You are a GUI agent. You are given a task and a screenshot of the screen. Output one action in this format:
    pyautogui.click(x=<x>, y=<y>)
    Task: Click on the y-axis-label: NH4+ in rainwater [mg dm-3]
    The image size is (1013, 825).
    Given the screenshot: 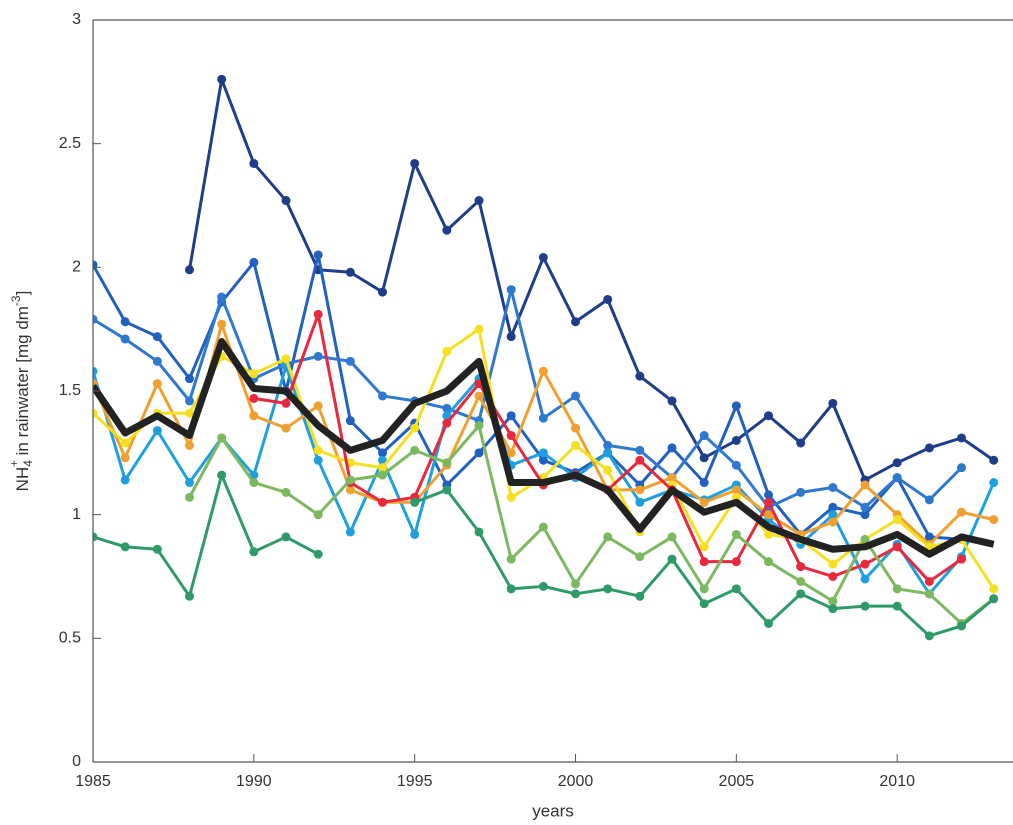 What is the action you would take?
    pyautogui.click(x=21, y=391)
    